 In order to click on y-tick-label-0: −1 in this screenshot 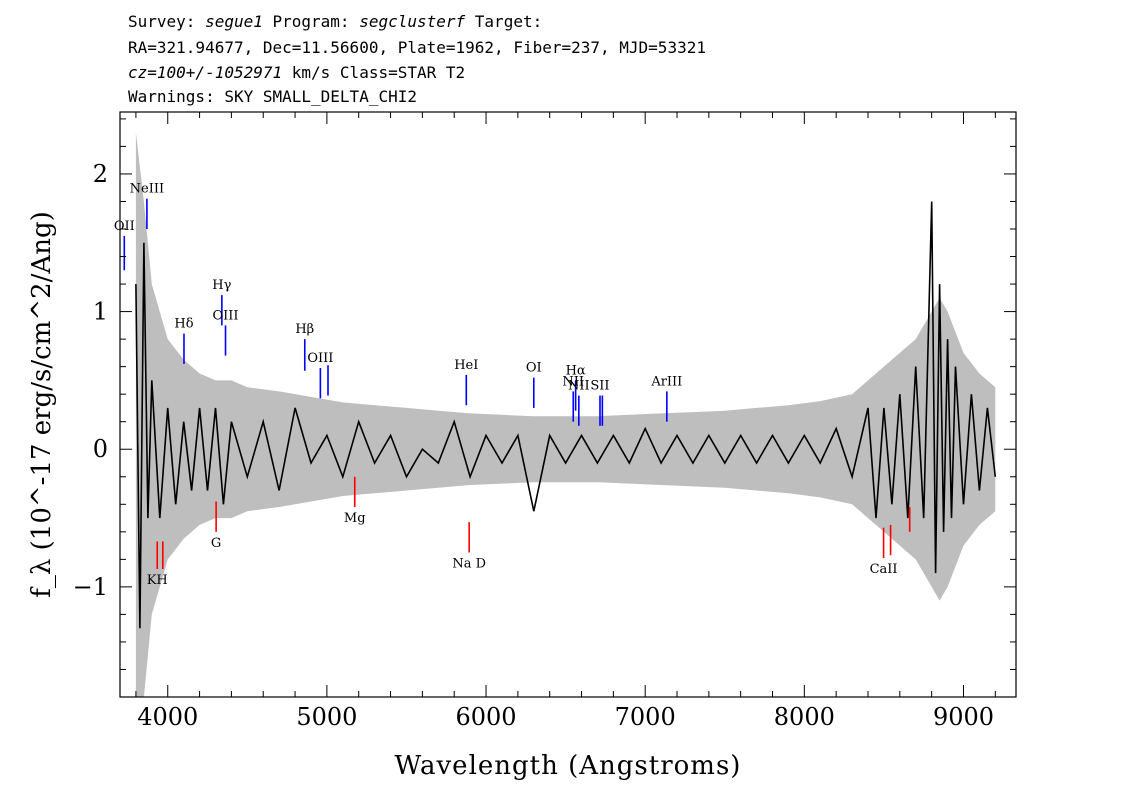, I will do `click(90, 587)`.